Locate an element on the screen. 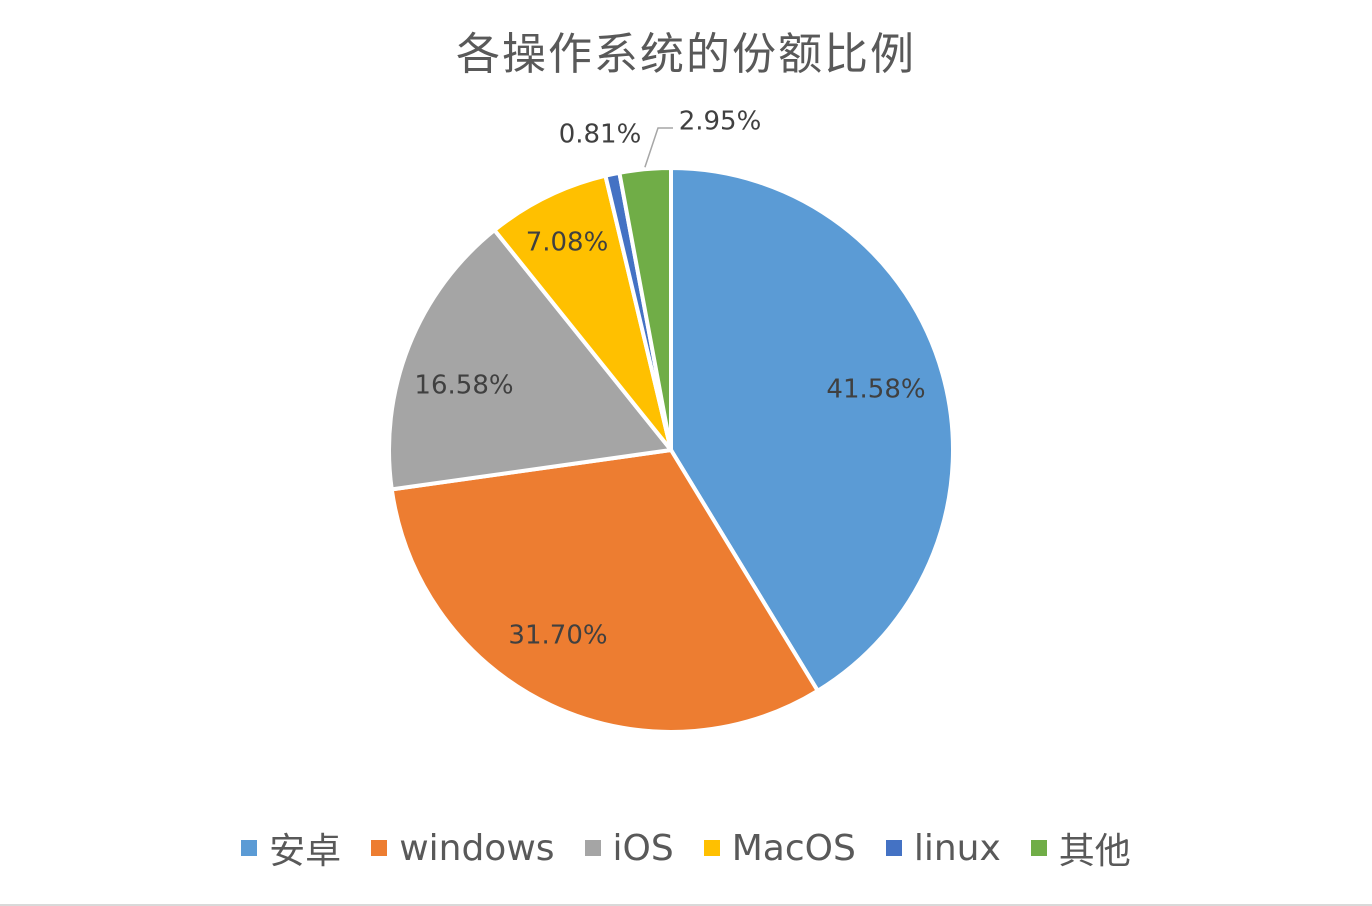  legend-item-5: 其他 is located at coordinates (1080, 848).